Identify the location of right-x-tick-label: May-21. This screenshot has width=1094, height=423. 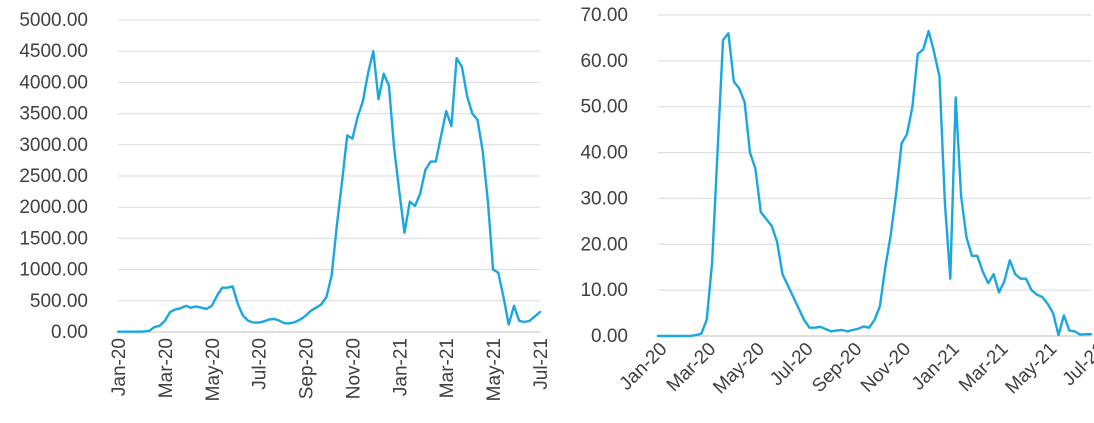
(1032, 369).